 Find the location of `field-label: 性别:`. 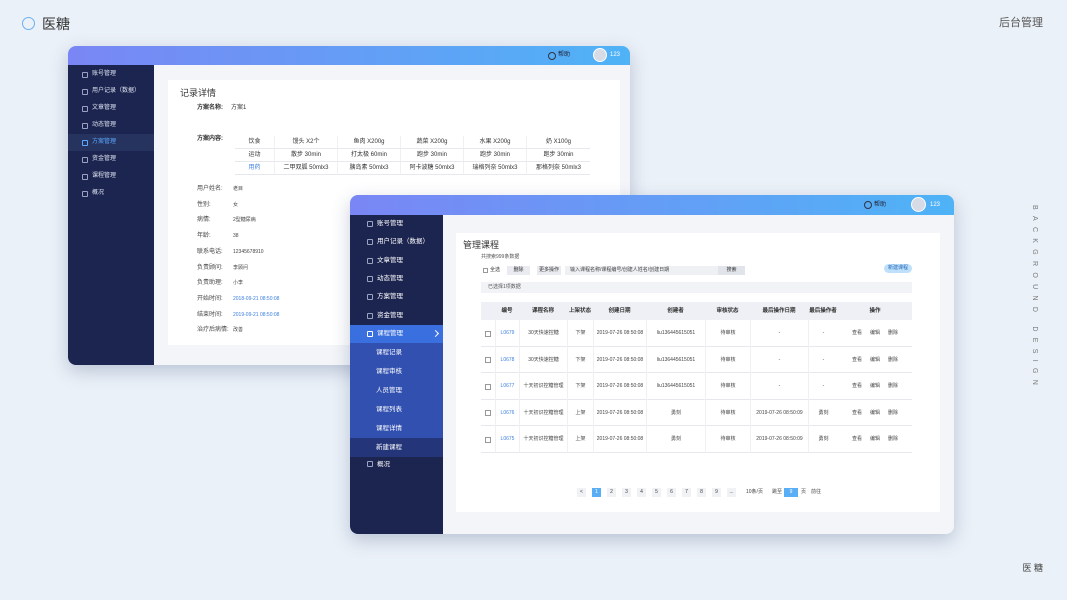

field-label: 性别: is located at coordinates (204, 204).